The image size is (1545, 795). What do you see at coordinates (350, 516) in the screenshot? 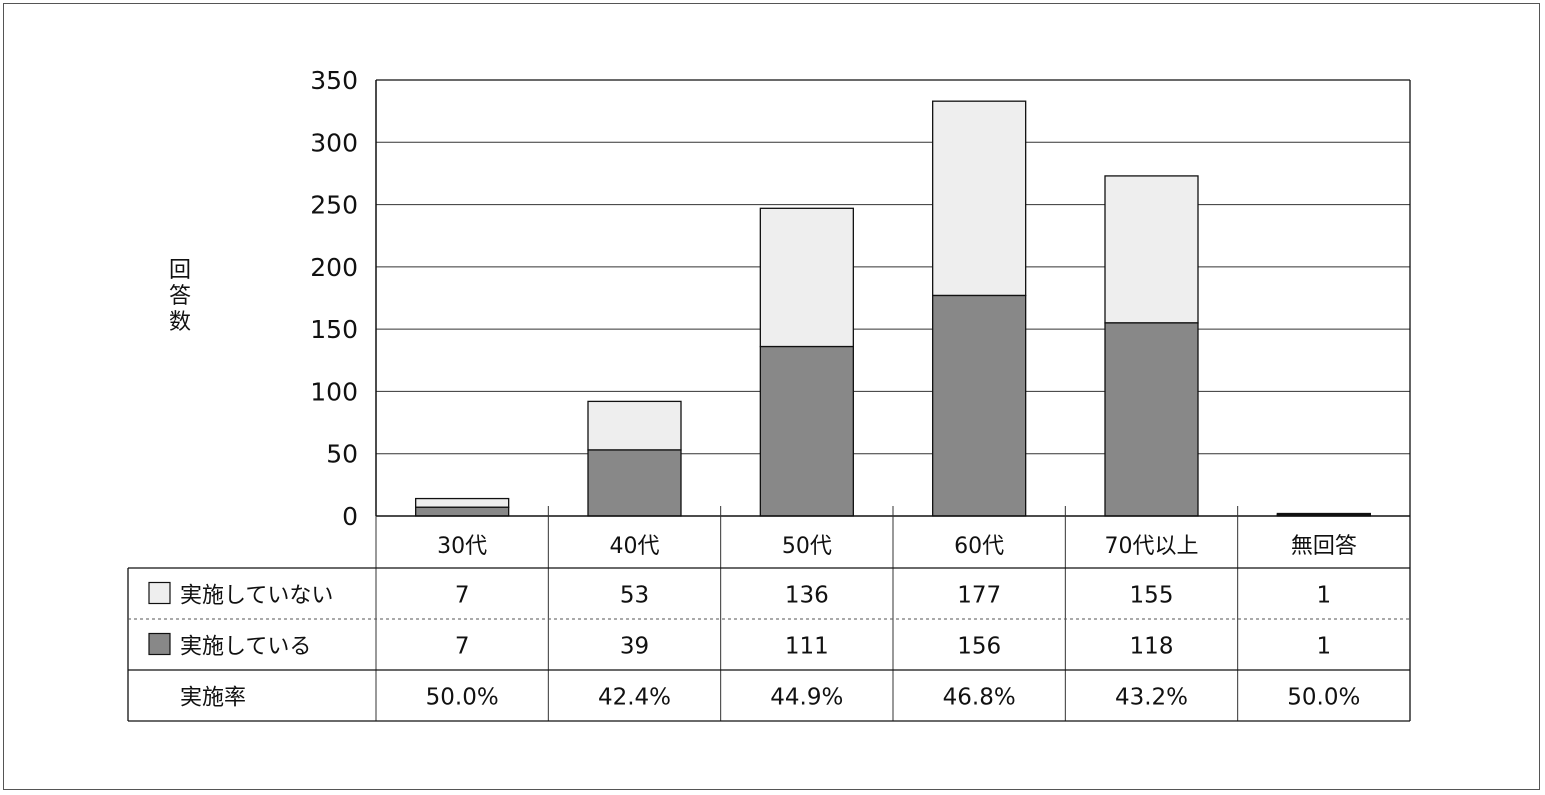
I see `y-tick-label: 0` at bounding box center [350, 516].